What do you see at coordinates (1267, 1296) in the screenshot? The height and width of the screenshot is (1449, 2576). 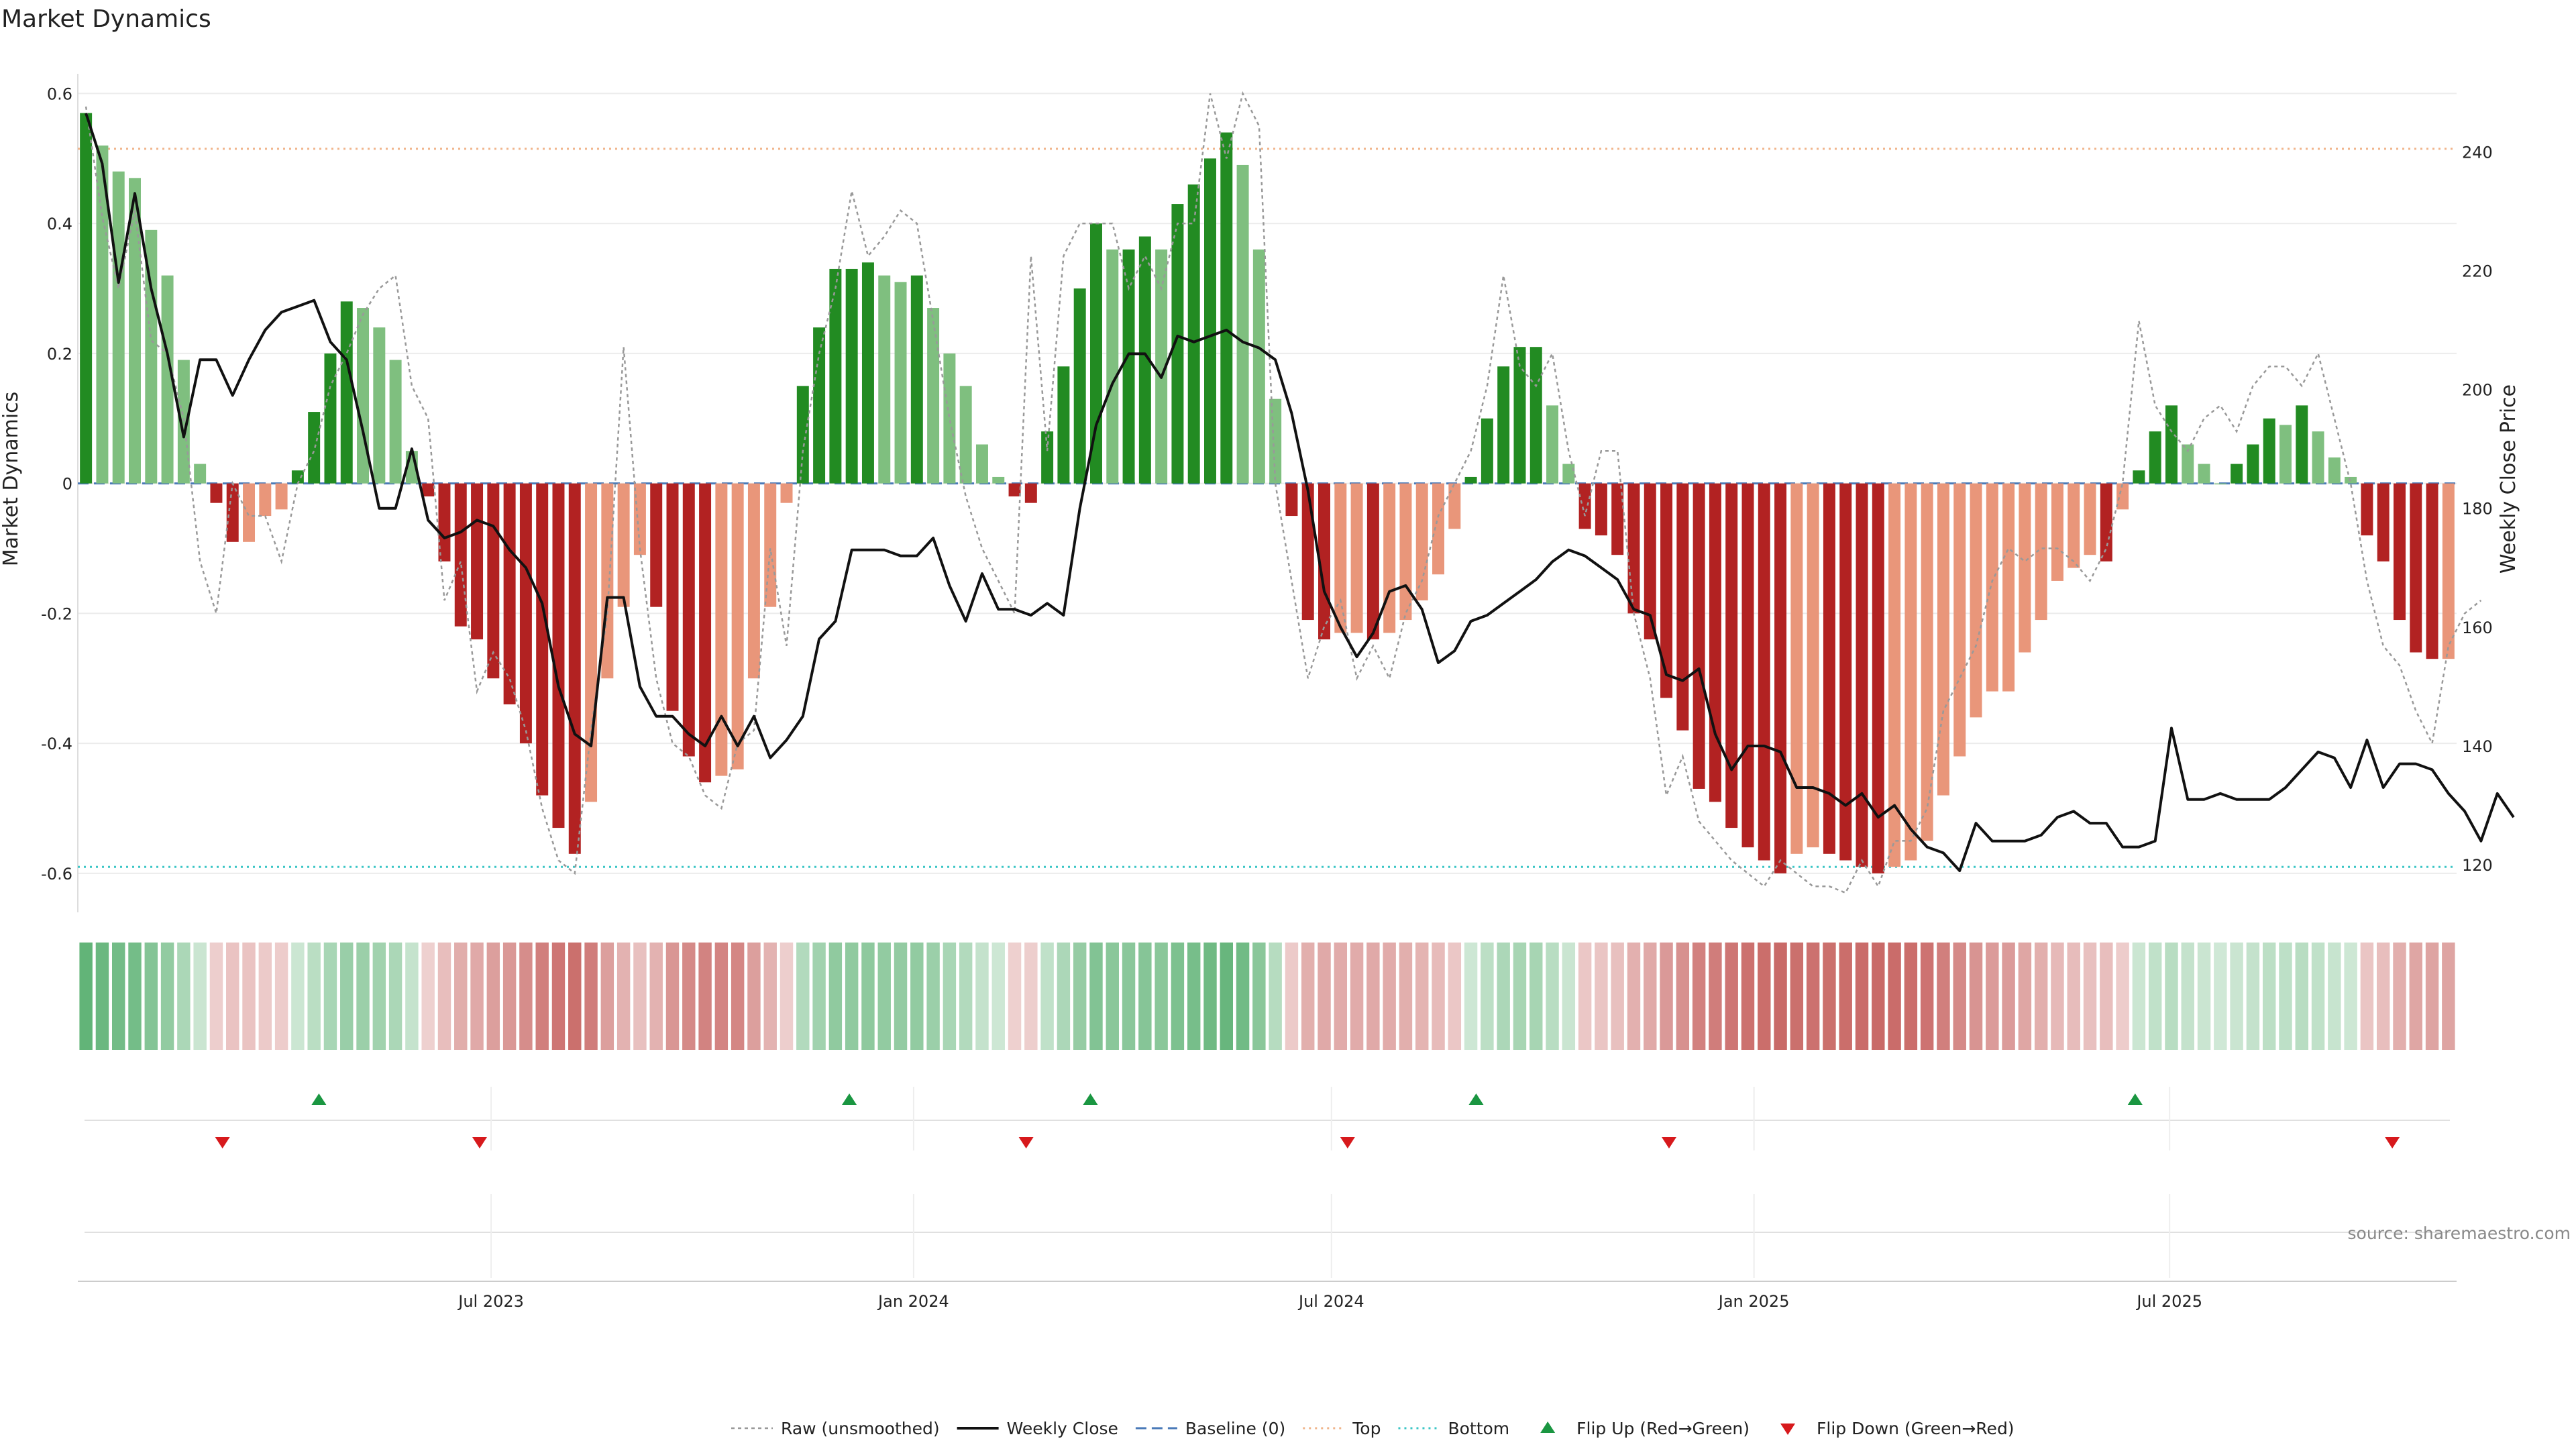 I see `x-axis: Jul 2023 Jan 2024 Jul 2024 Jan 2025 Jul 2025` at bounding box center [1267, 1296].